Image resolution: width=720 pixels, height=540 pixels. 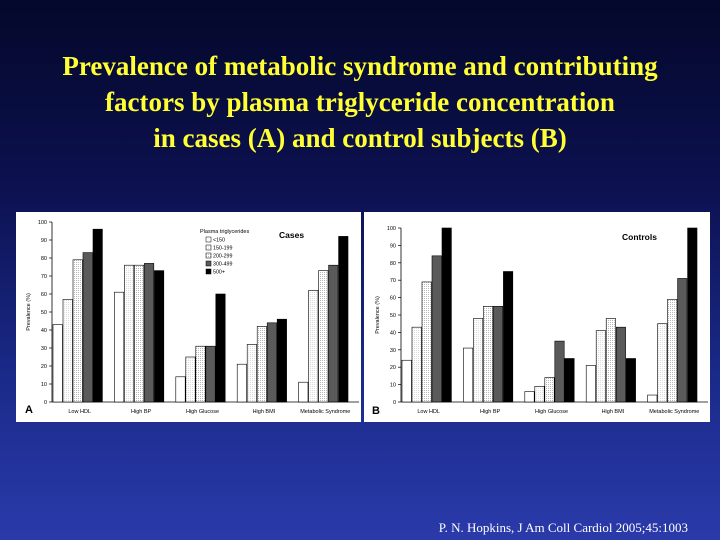 I want to click on chart-title: Controls, so click(x=639, y=237).